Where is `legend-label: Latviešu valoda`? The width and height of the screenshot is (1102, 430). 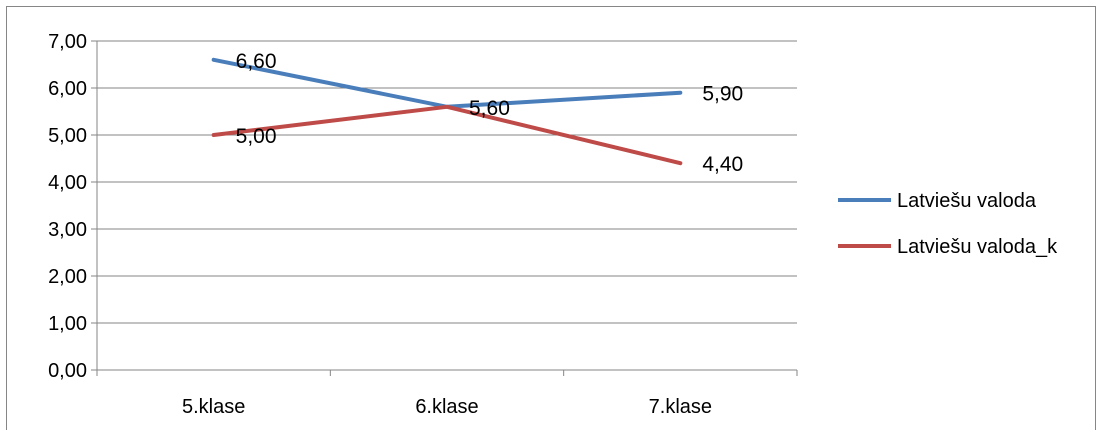 legend-label: Latviešu valoda is located at coordinates (967, 201).